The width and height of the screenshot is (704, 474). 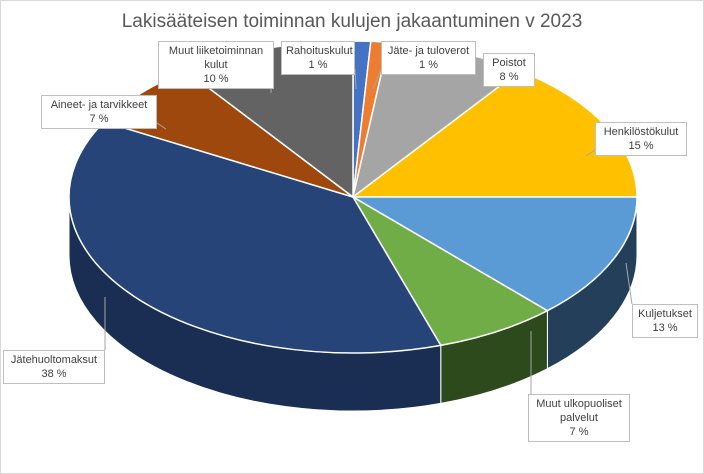 I want to click on label-henkilostokulut: Henkilöstökulut 15 %, so click(x=641, y=139).